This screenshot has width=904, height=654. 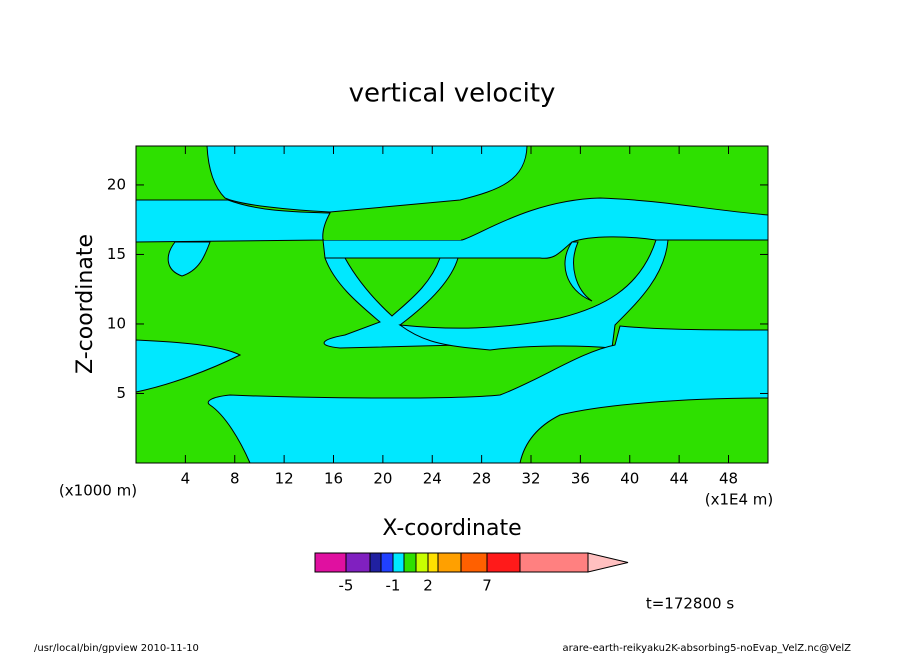 I want to click on x-tick-label: 36, so click(x=580, y=479).